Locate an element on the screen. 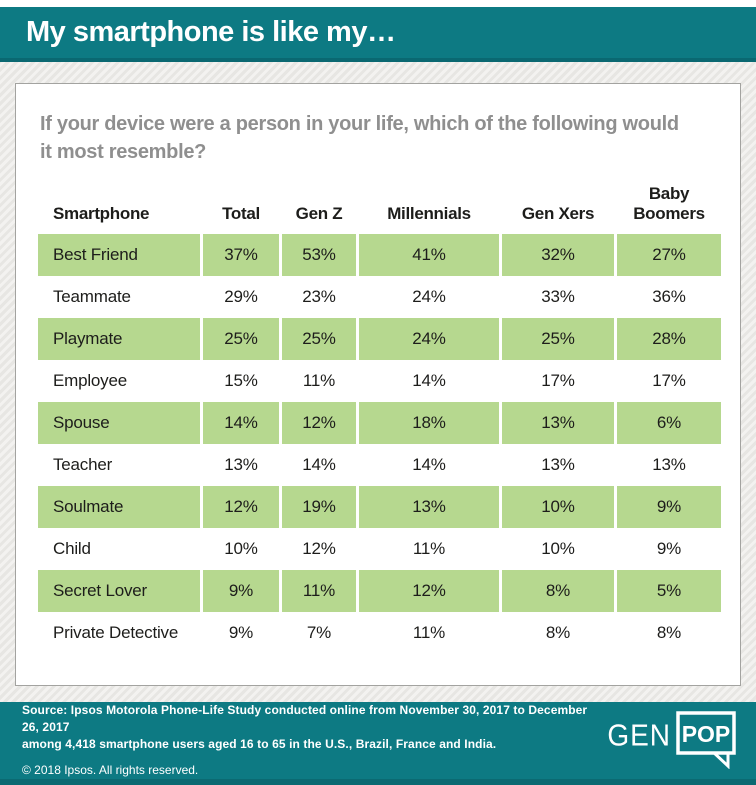  col-header-genxers: Gen Xers is located at coordinates (558, 213).